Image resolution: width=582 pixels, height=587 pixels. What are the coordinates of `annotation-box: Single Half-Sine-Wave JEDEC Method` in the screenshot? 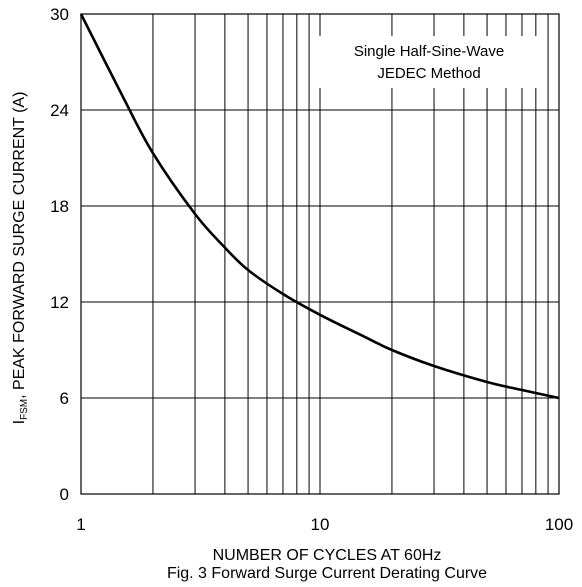 It's located at (429, 62).